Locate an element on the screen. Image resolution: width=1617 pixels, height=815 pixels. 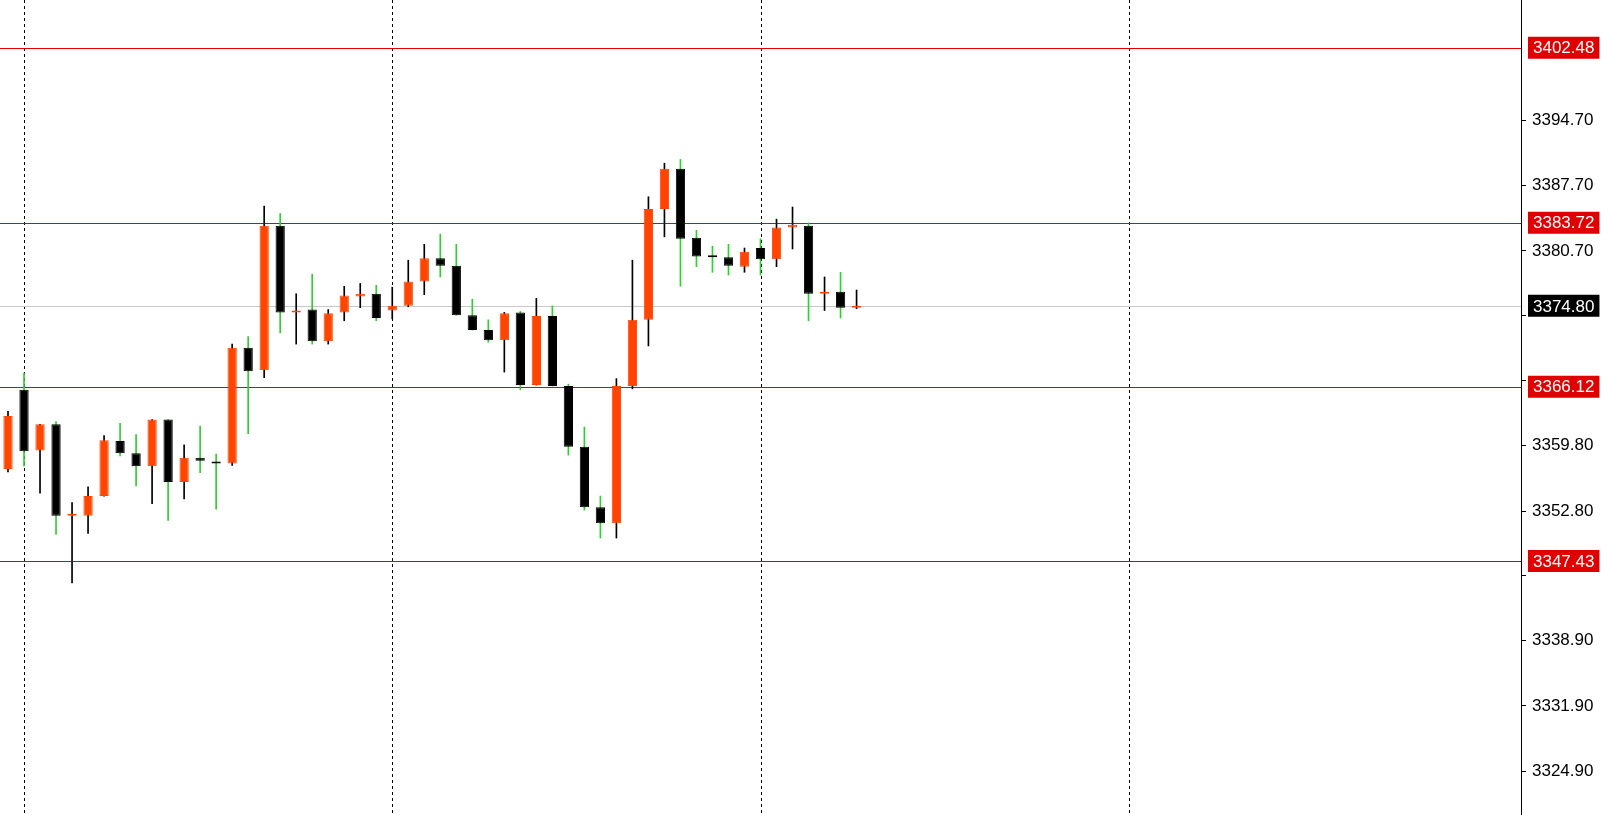
ref-line-label: 3383.72 is located at coordinates (1564, 223).